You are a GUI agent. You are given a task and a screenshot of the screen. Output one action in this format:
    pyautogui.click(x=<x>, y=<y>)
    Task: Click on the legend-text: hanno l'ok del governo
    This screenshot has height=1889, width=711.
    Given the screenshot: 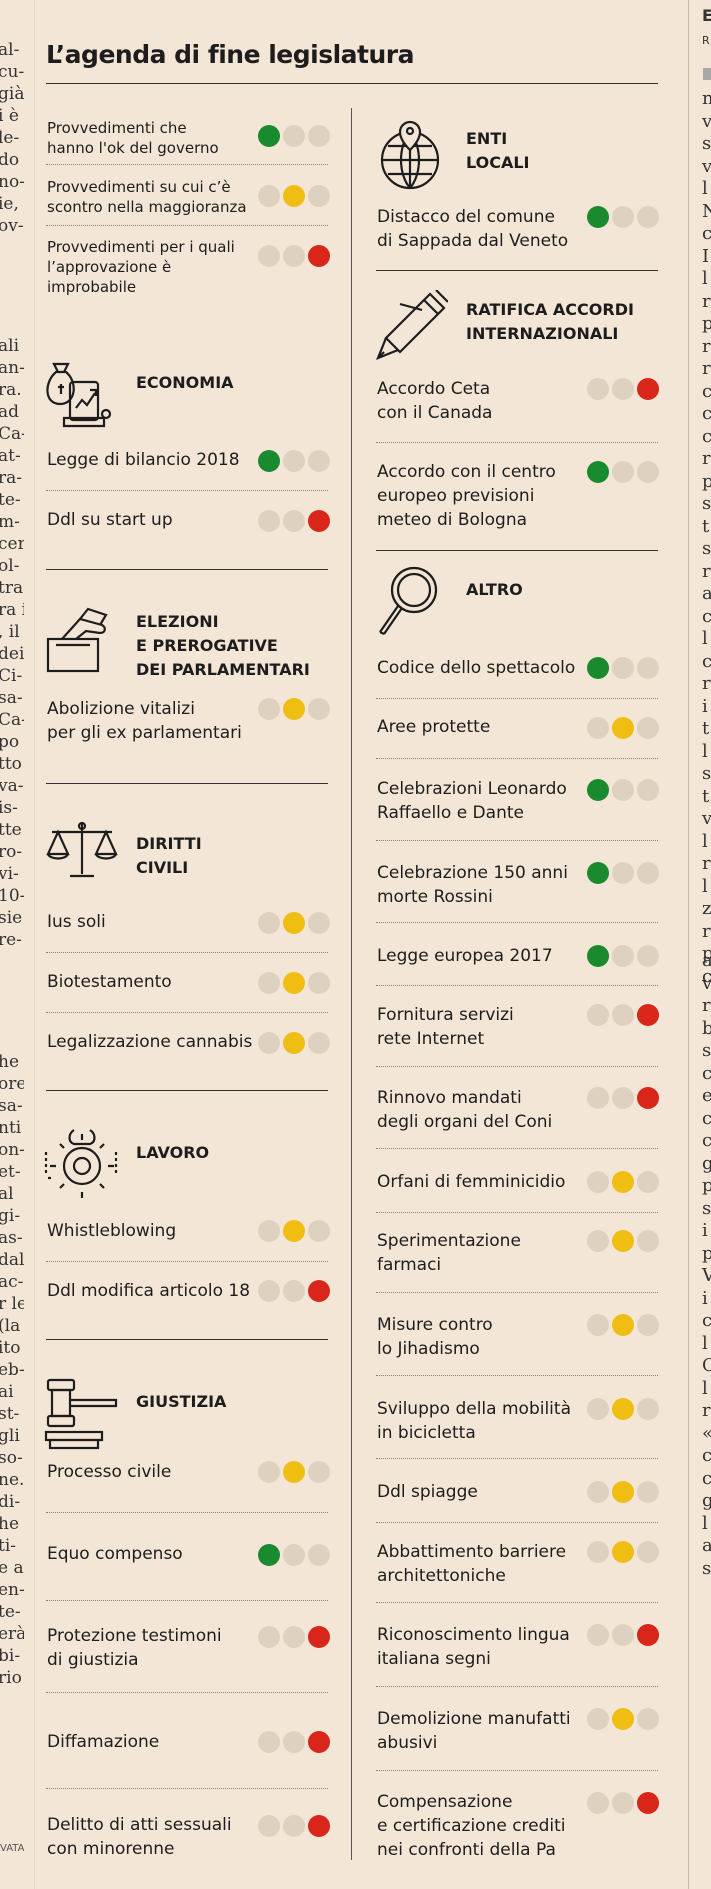 What is the action you would take?
    pyautogui.click(x=133, y=148)
    